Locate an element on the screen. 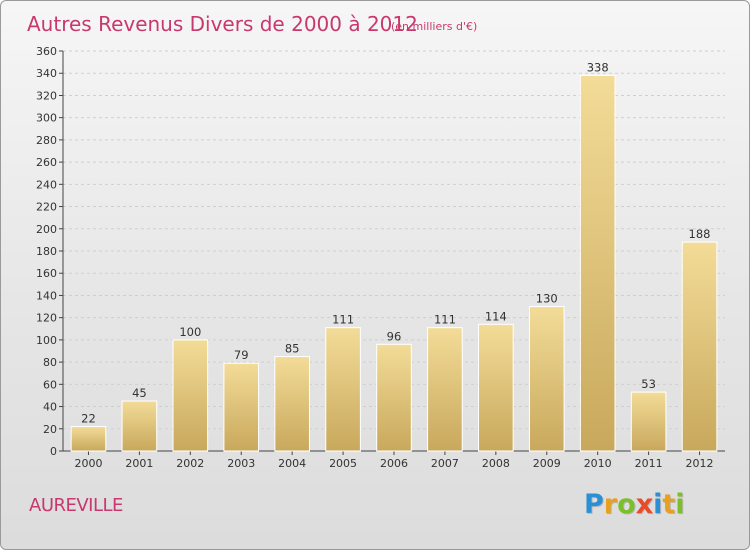 The width and height of the screenshot is (750, 550). chart-title: Autres Revenus Divers de 2000 à 2012 is located at coordinates (222, 24).